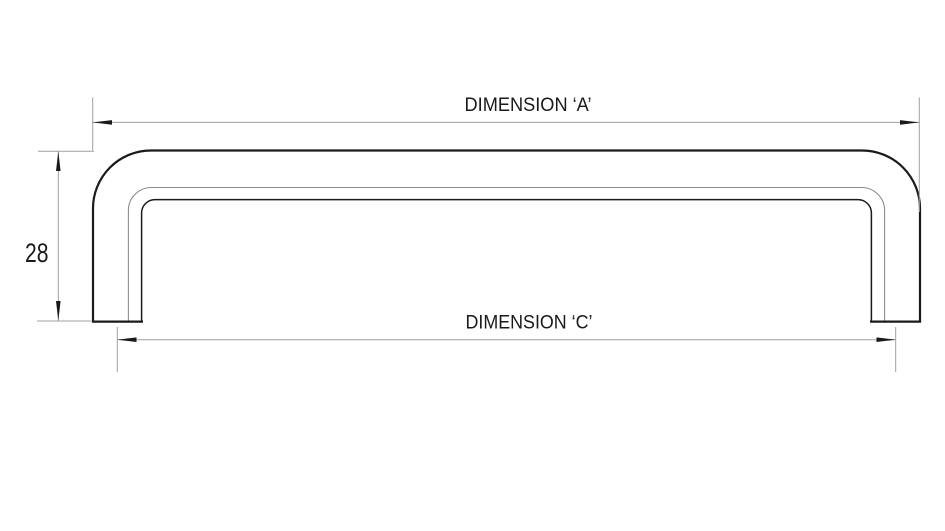 This screenshot has width=945, height=531. Describe the element at coordinates (102, 122) in the screenshot. I see `dim-a-arrow-left` at that location.